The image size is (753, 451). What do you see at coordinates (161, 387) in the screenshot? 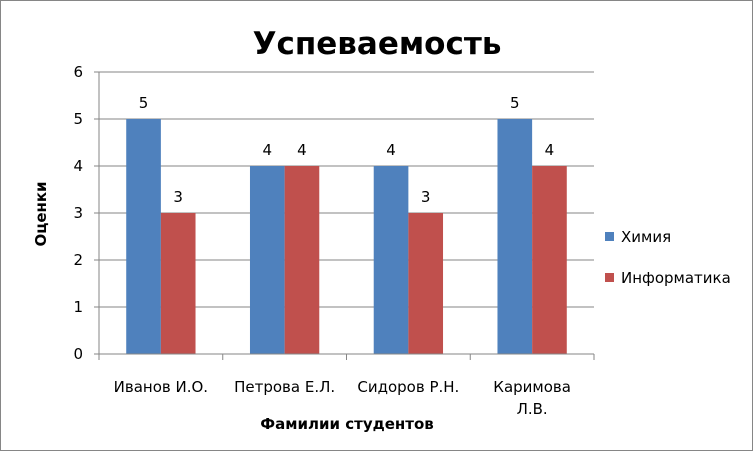
I see `x-tick-label: Иванов И.О.` at bounding box center [161, 387].